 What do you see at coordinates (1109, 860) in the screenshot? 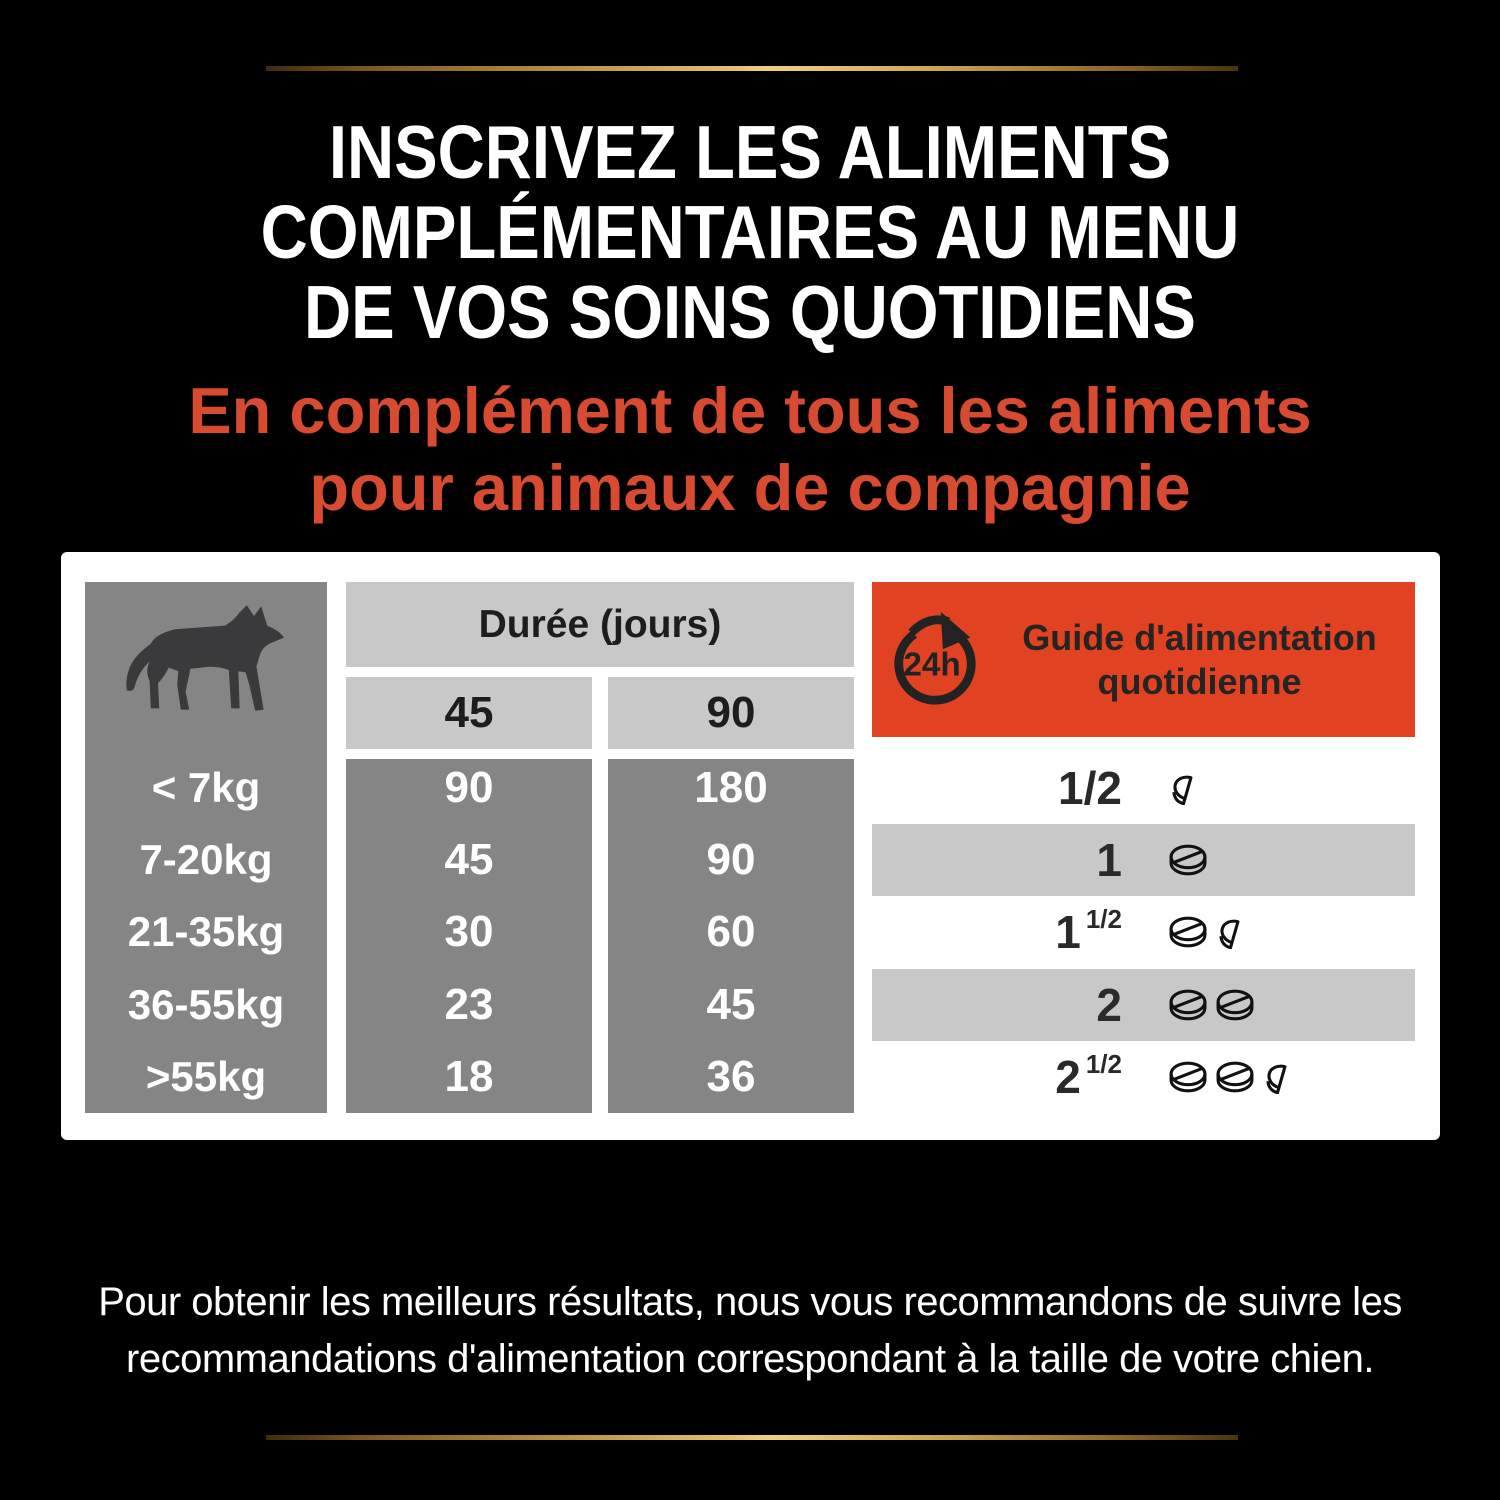
I see `tablet-count: 1` at bounding box center [1109, 860].